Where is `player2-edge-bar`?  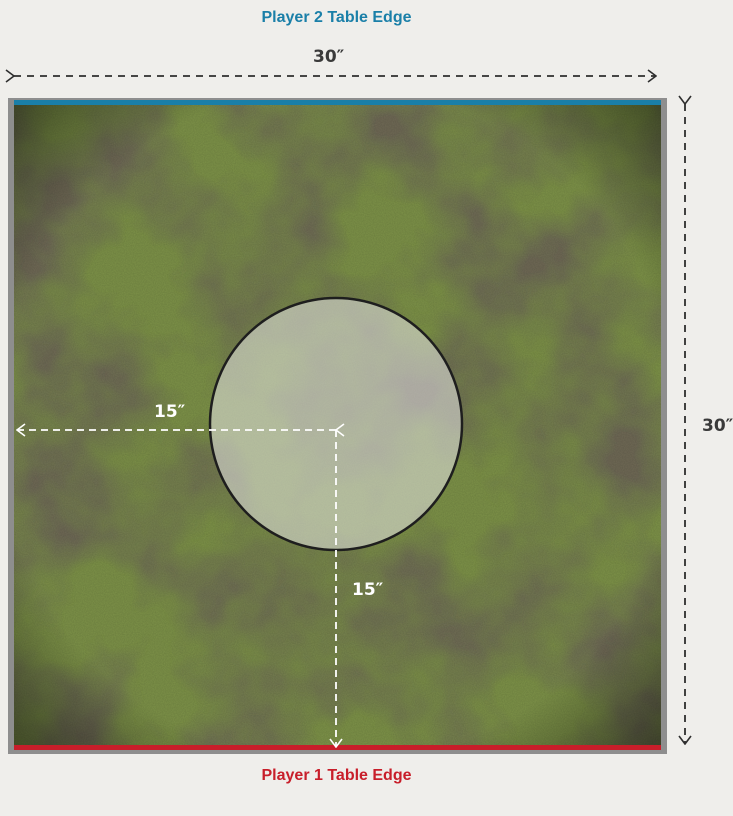
player2-edge-bar is located at coordinates (337, 102).